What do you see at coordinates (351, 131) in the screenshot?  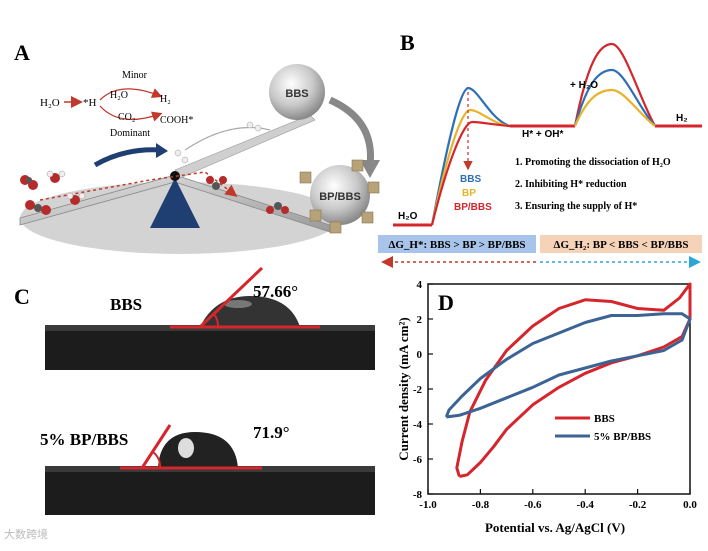 I see `gray-arrow` at bounding box center [351, 131].